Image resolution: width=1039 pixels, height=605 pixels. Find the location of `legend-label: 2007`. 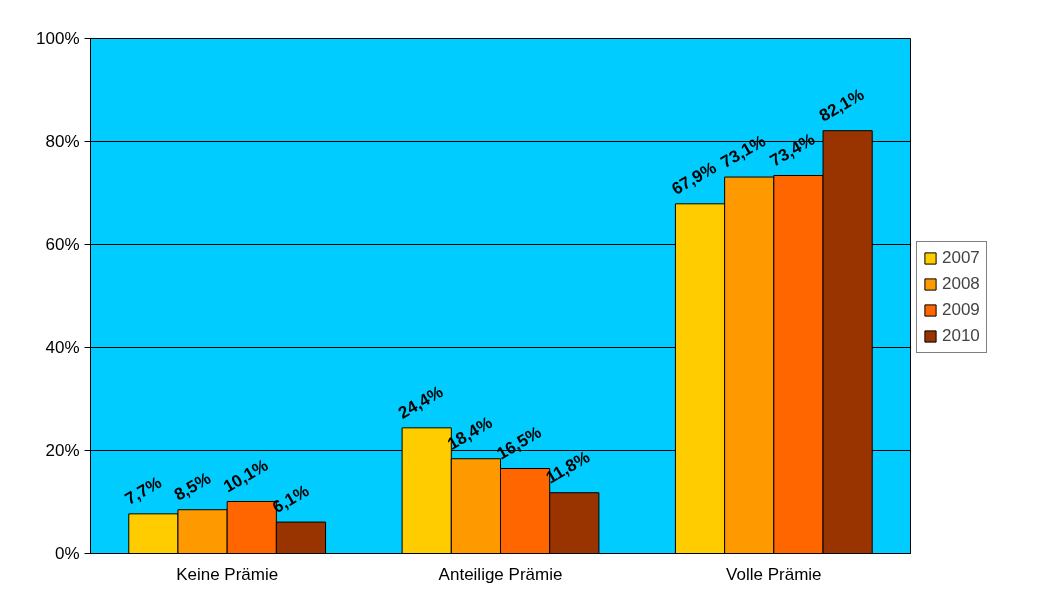

legend-label: 2007 is located at coordinates (961, 258).